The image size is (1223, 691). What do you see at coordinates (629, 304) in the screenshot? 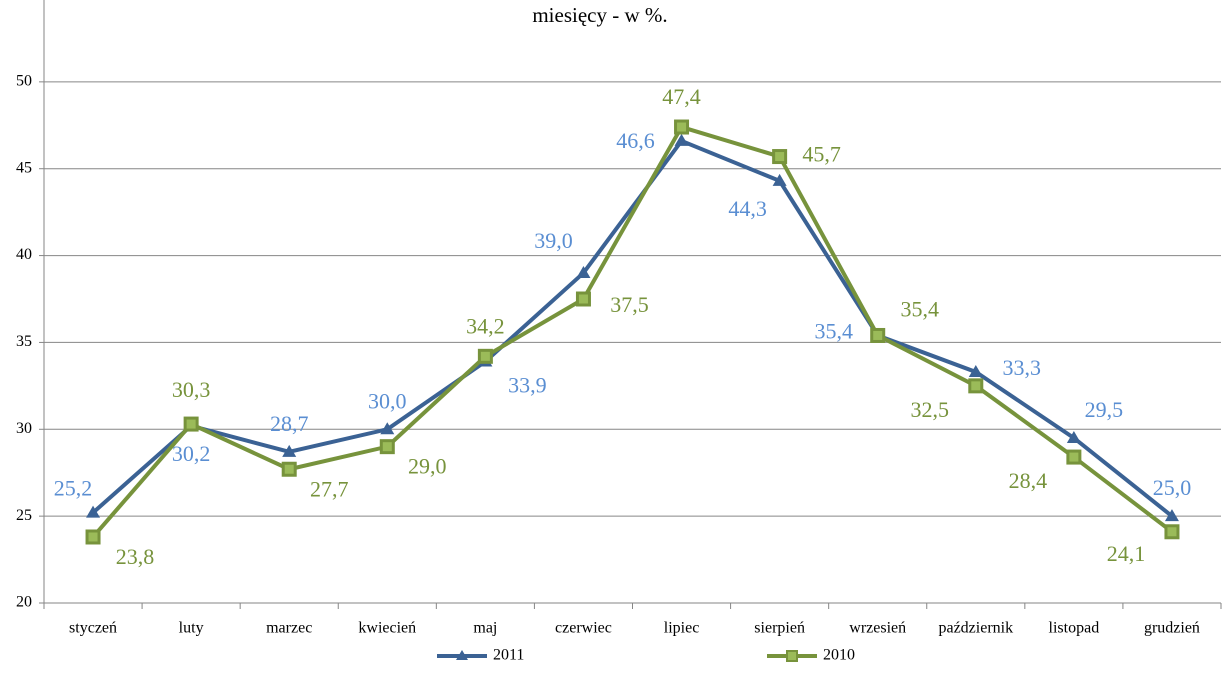
I see `data-label: 37,5` at bounding box center [629, 304].